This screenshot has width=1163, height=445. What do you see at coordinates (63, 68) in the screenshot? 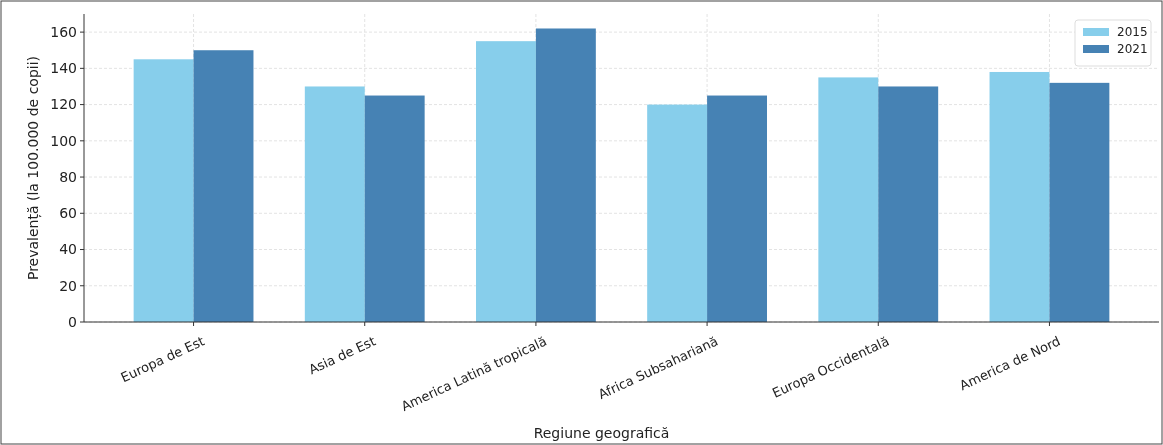
I see `y-tick-label: 140` at bounding box center [63, 68].